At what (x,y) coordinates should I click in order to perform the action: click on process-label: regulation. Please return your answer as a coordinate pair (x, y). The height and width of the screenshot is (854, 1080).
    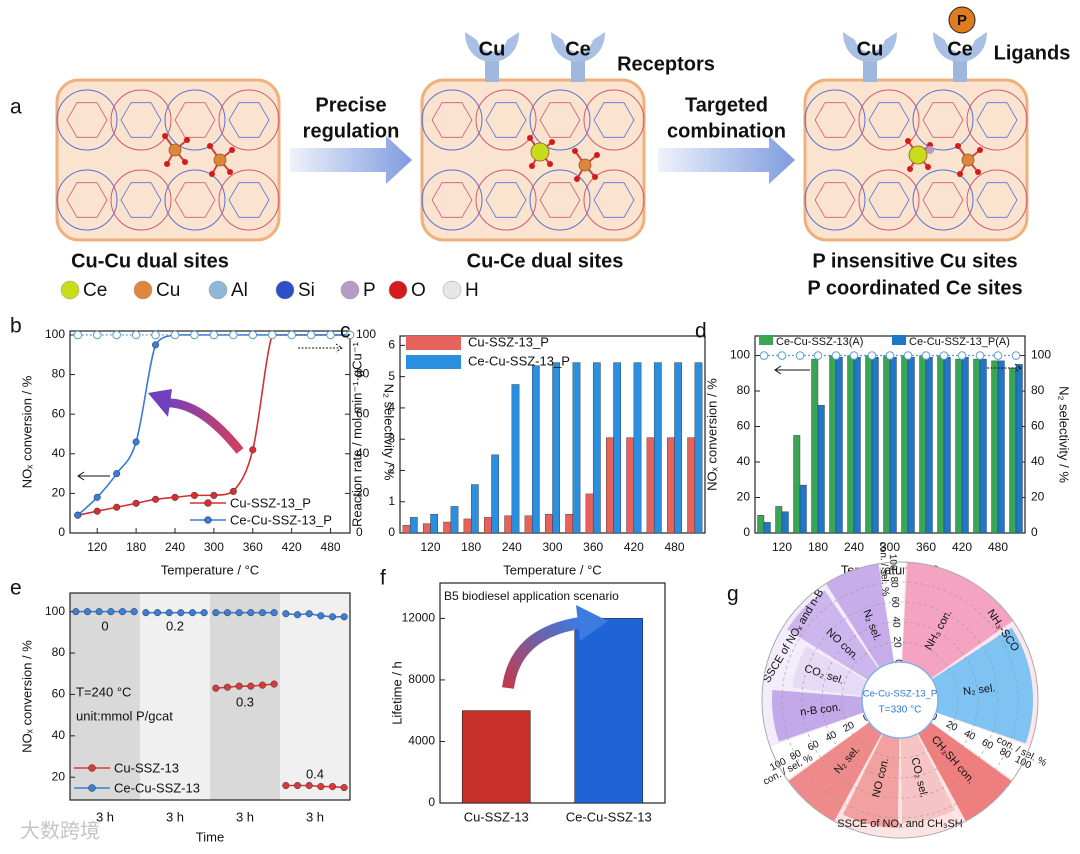
    Looking at the image, I should click on (351, 131).